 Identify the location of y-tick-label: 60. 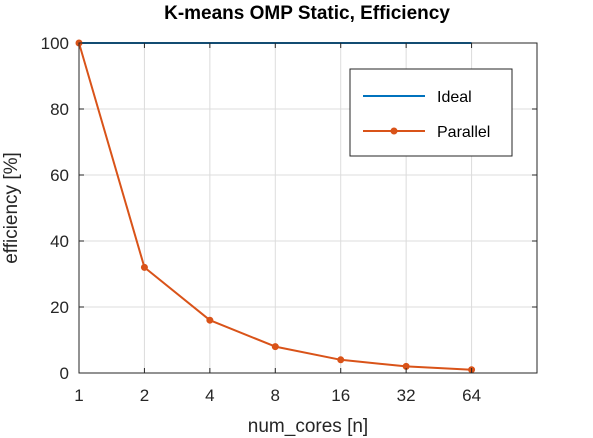
(59, 175).